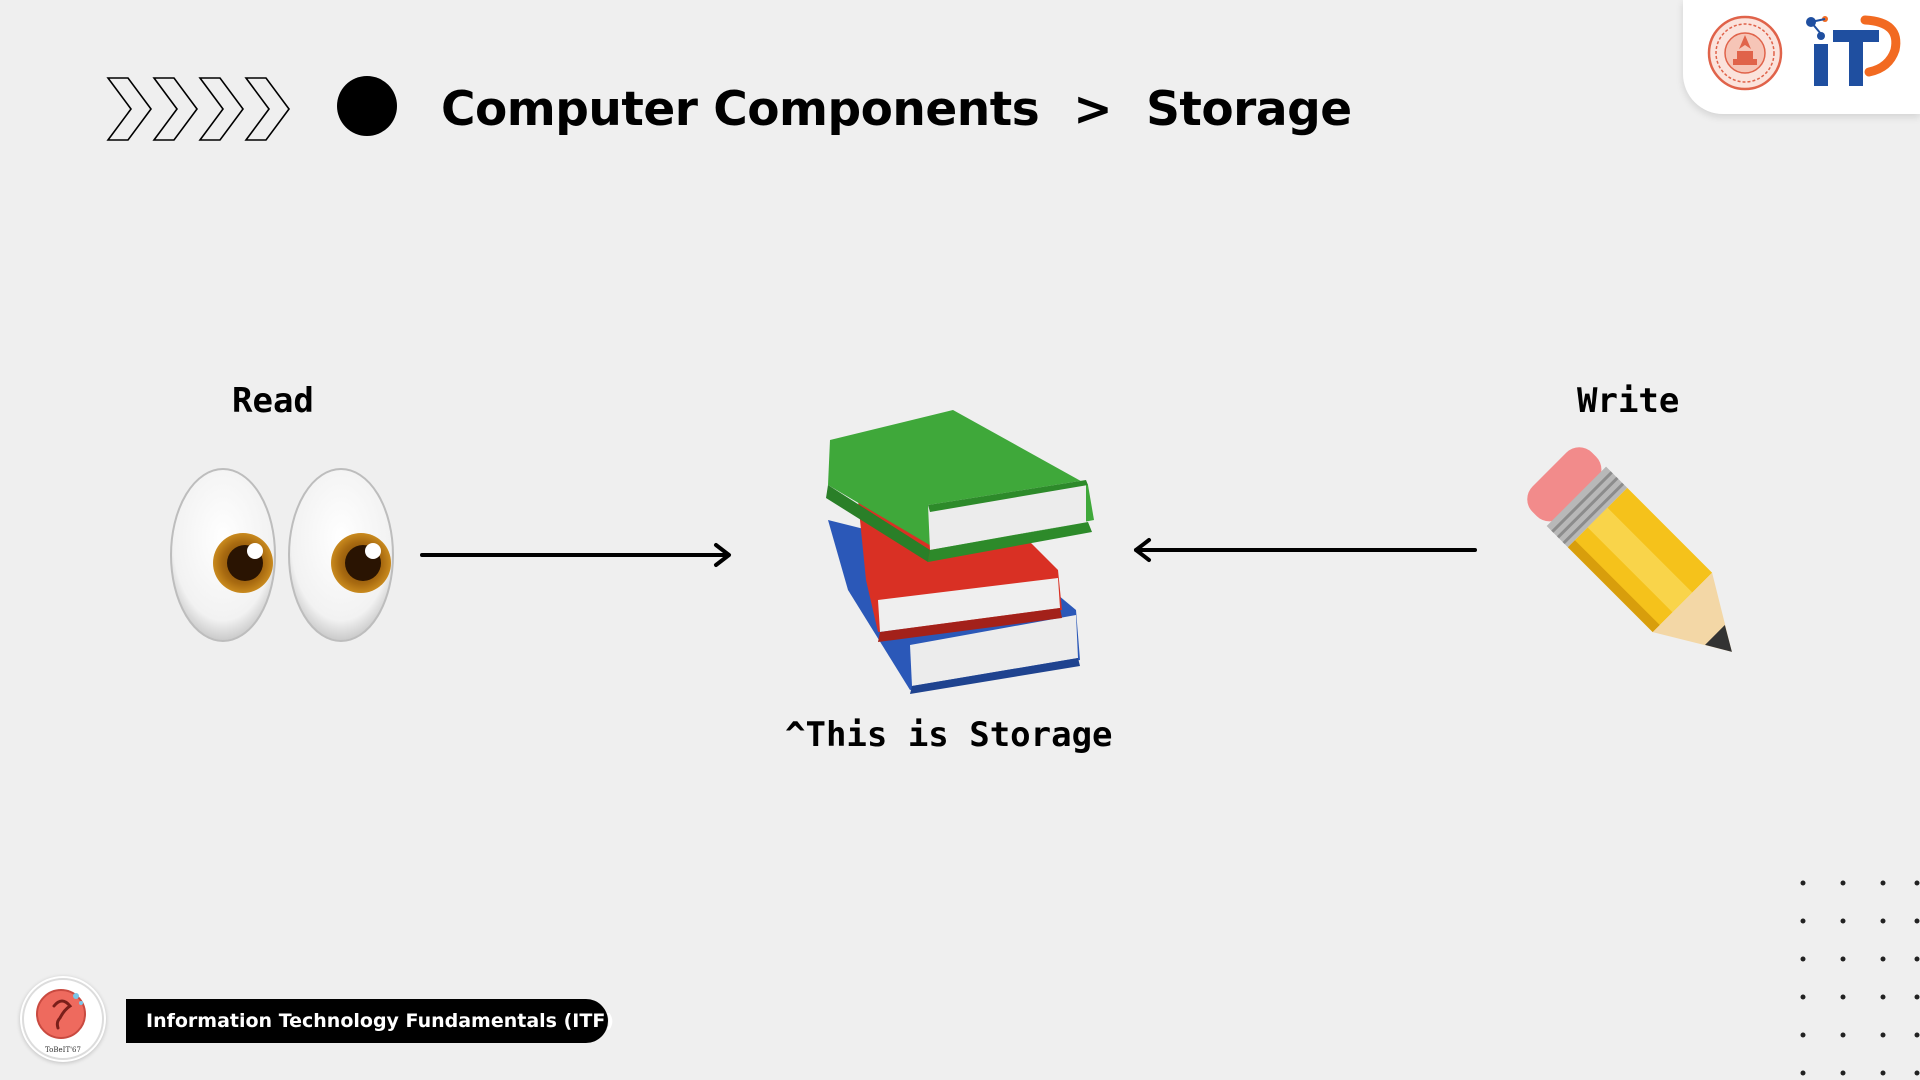 This screenshot has height=1080, width=1920. I want to click on read-label: Read, so click(273, 401).